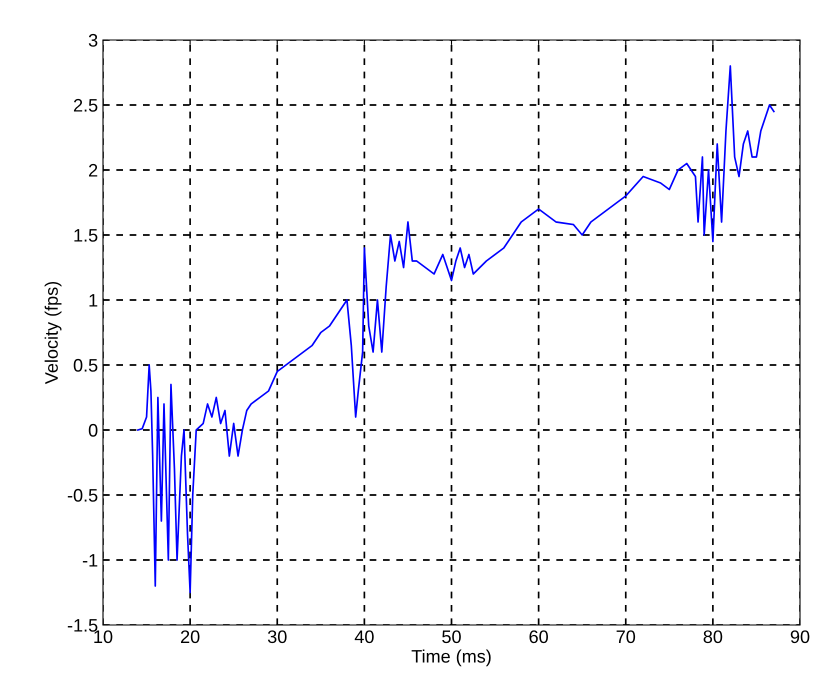 Image resolution: width=817 pixels, height=692 pixels. Describe the element at coordinates (86, 365) in the screenshot. I see `y-tick-label: 0.5` at that location.